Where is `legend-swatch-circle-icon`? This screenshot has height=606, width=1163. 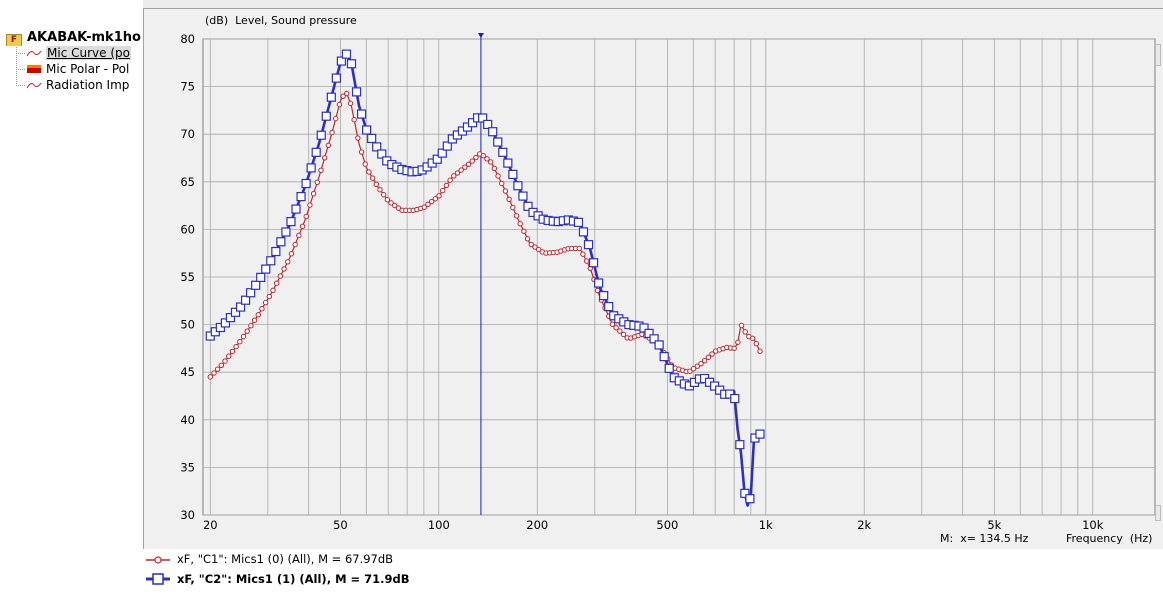
legend-swatch-circle-icon is located at coordinates (158, 560).